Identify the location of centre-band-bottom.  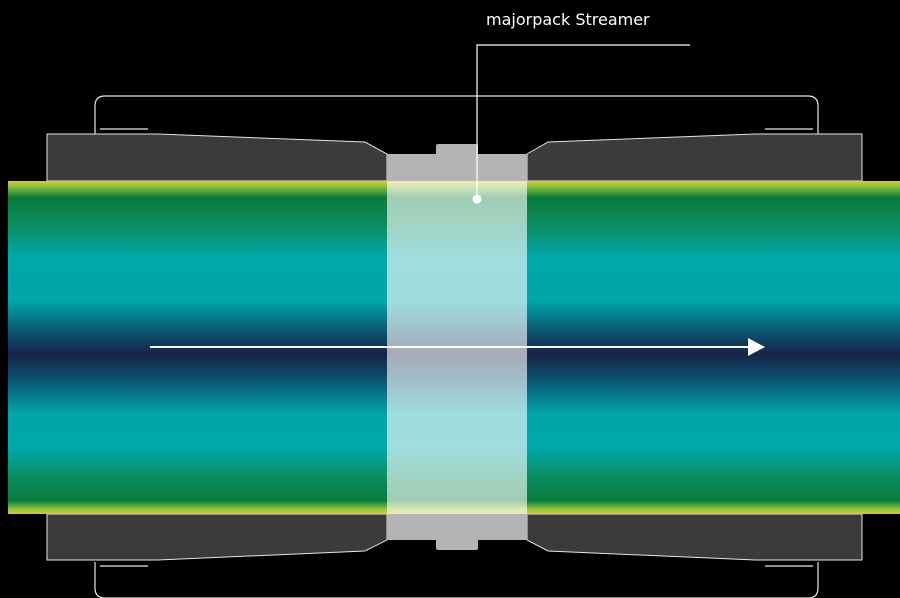
(457, 532).